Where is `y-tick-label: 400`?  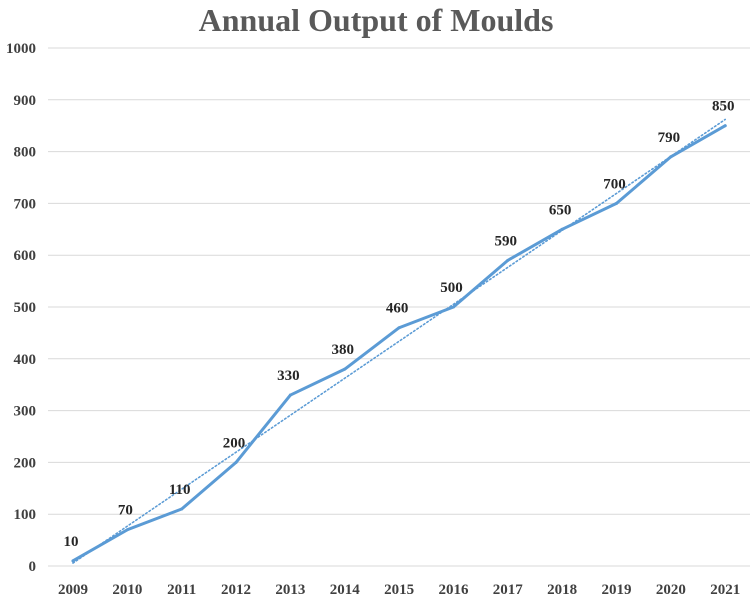
y-tick-label: 400 is located at coordinates (25, 360).